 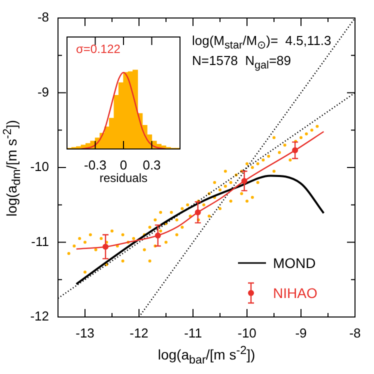 What do you see at coordinates (193, 332) in the screenshot?
I see `x-tick-label: -11` at bounding box center [193, 332].